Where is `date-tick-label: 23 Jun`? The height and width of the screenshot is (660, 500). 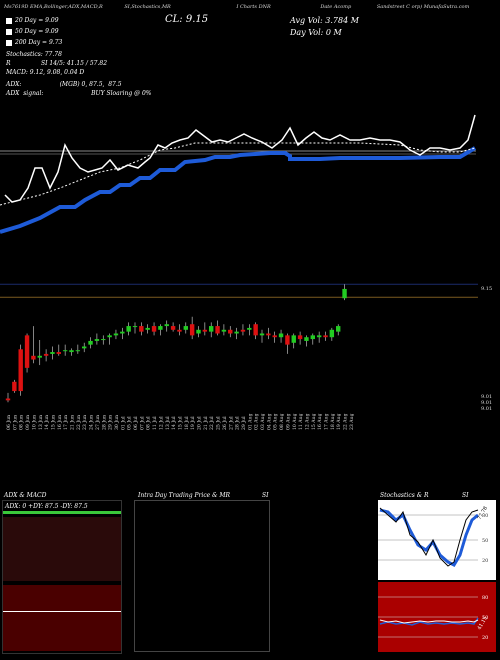
date-tick-label: 23 Jun is located at coordinates (85, 422).